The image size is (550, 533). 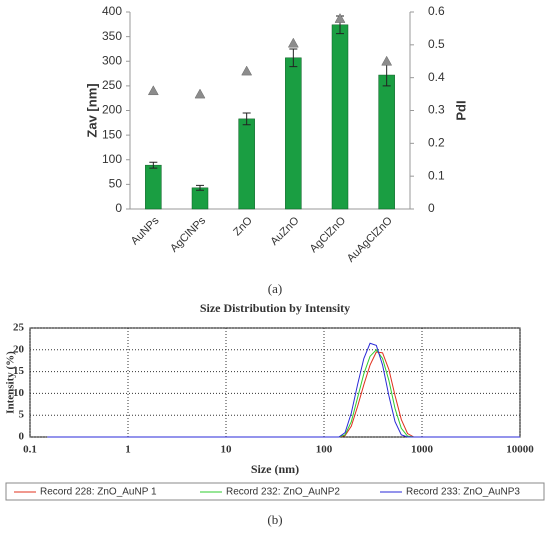 What do you see at coordinates (436, 175) in the screenshot?
I see `y2-tick-label: 0.1` at bounding box center [436, 175].